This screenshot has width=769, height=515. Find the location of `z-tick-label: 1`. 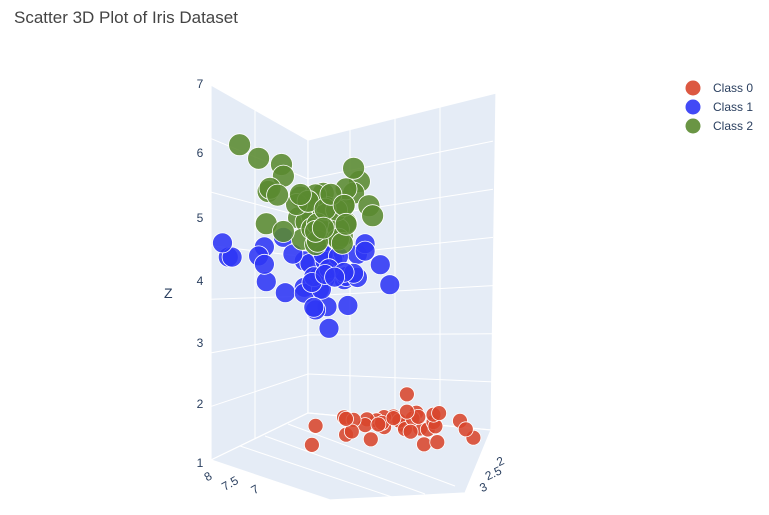

z-tick-label: 1 is located at coordinates (200, 463).